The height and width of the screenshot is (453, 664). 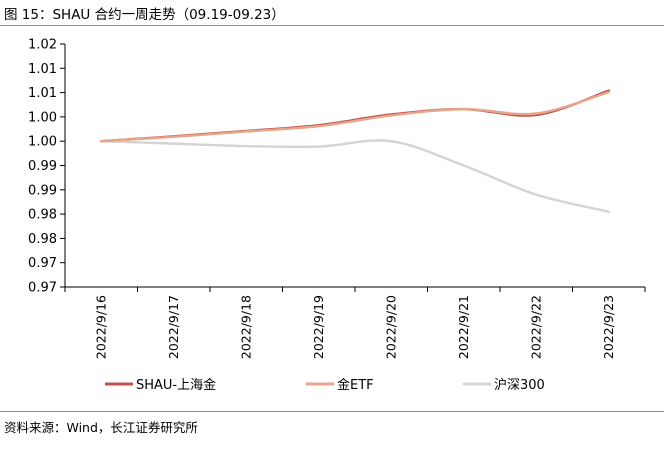 What do you see at coordinates (332, 411) in the screenshot?
I see `bottom-divider` at bounding box center [332, 411].